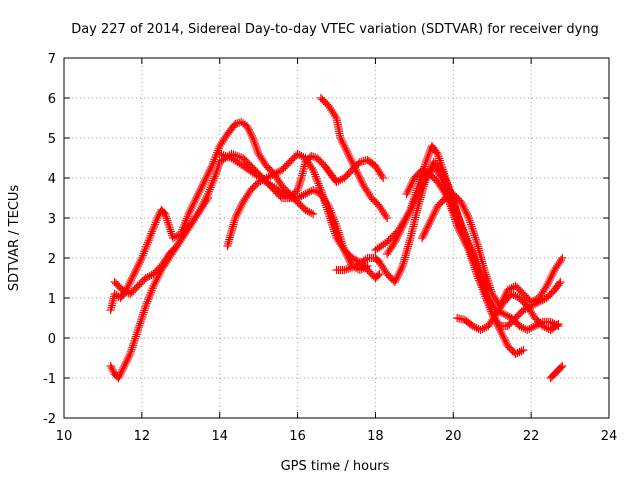  What do you see at coordinates (49, 379) in the screenshot?
I see `y-tick-label: -1` at bounding box center [49, 379].